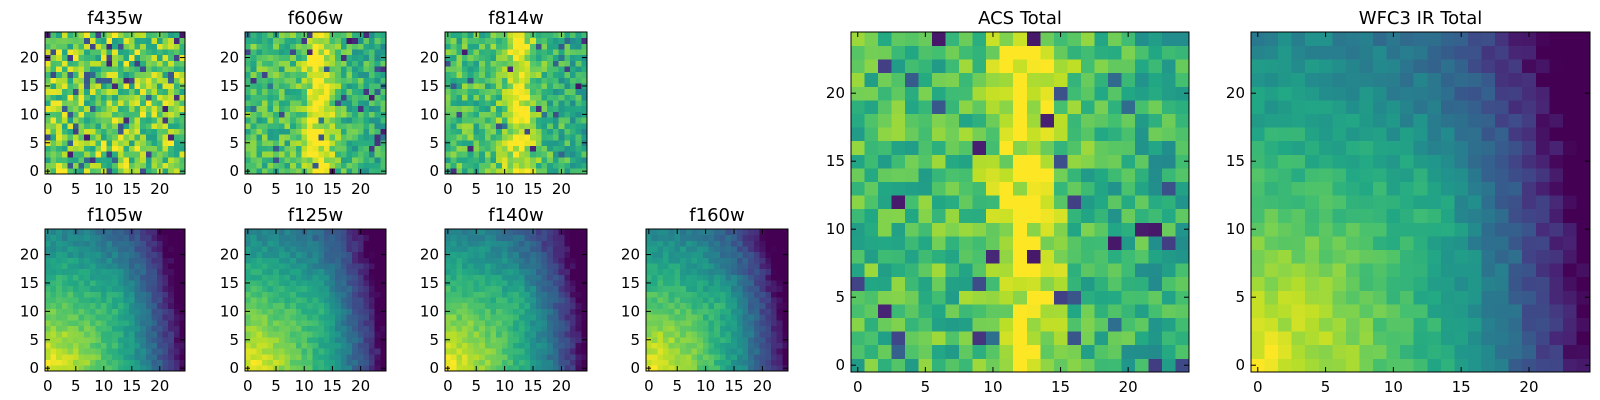  I want to click on x-tick-label: 10, so click(504, 189).